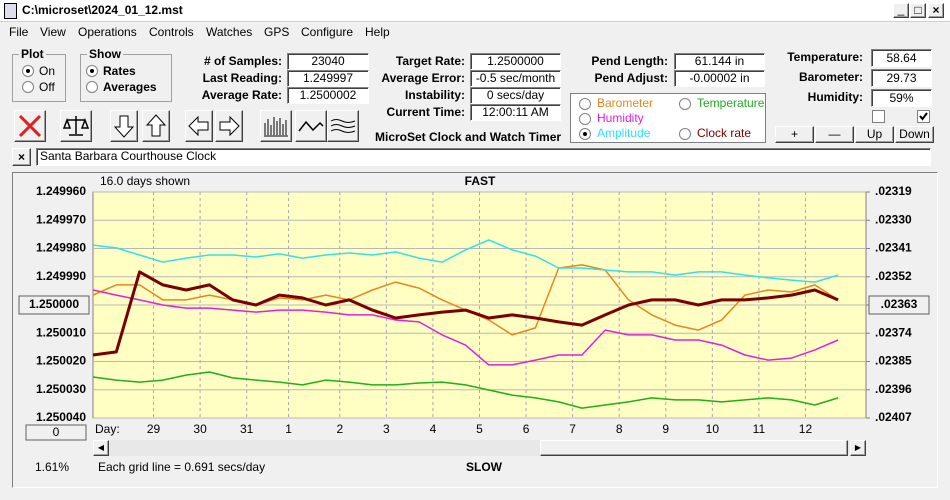 This screenshot has width=950, height=500. What do you see at coordinates (199, 126) in the screenshot?
I see `left-button` at bounding box center [199, 126].